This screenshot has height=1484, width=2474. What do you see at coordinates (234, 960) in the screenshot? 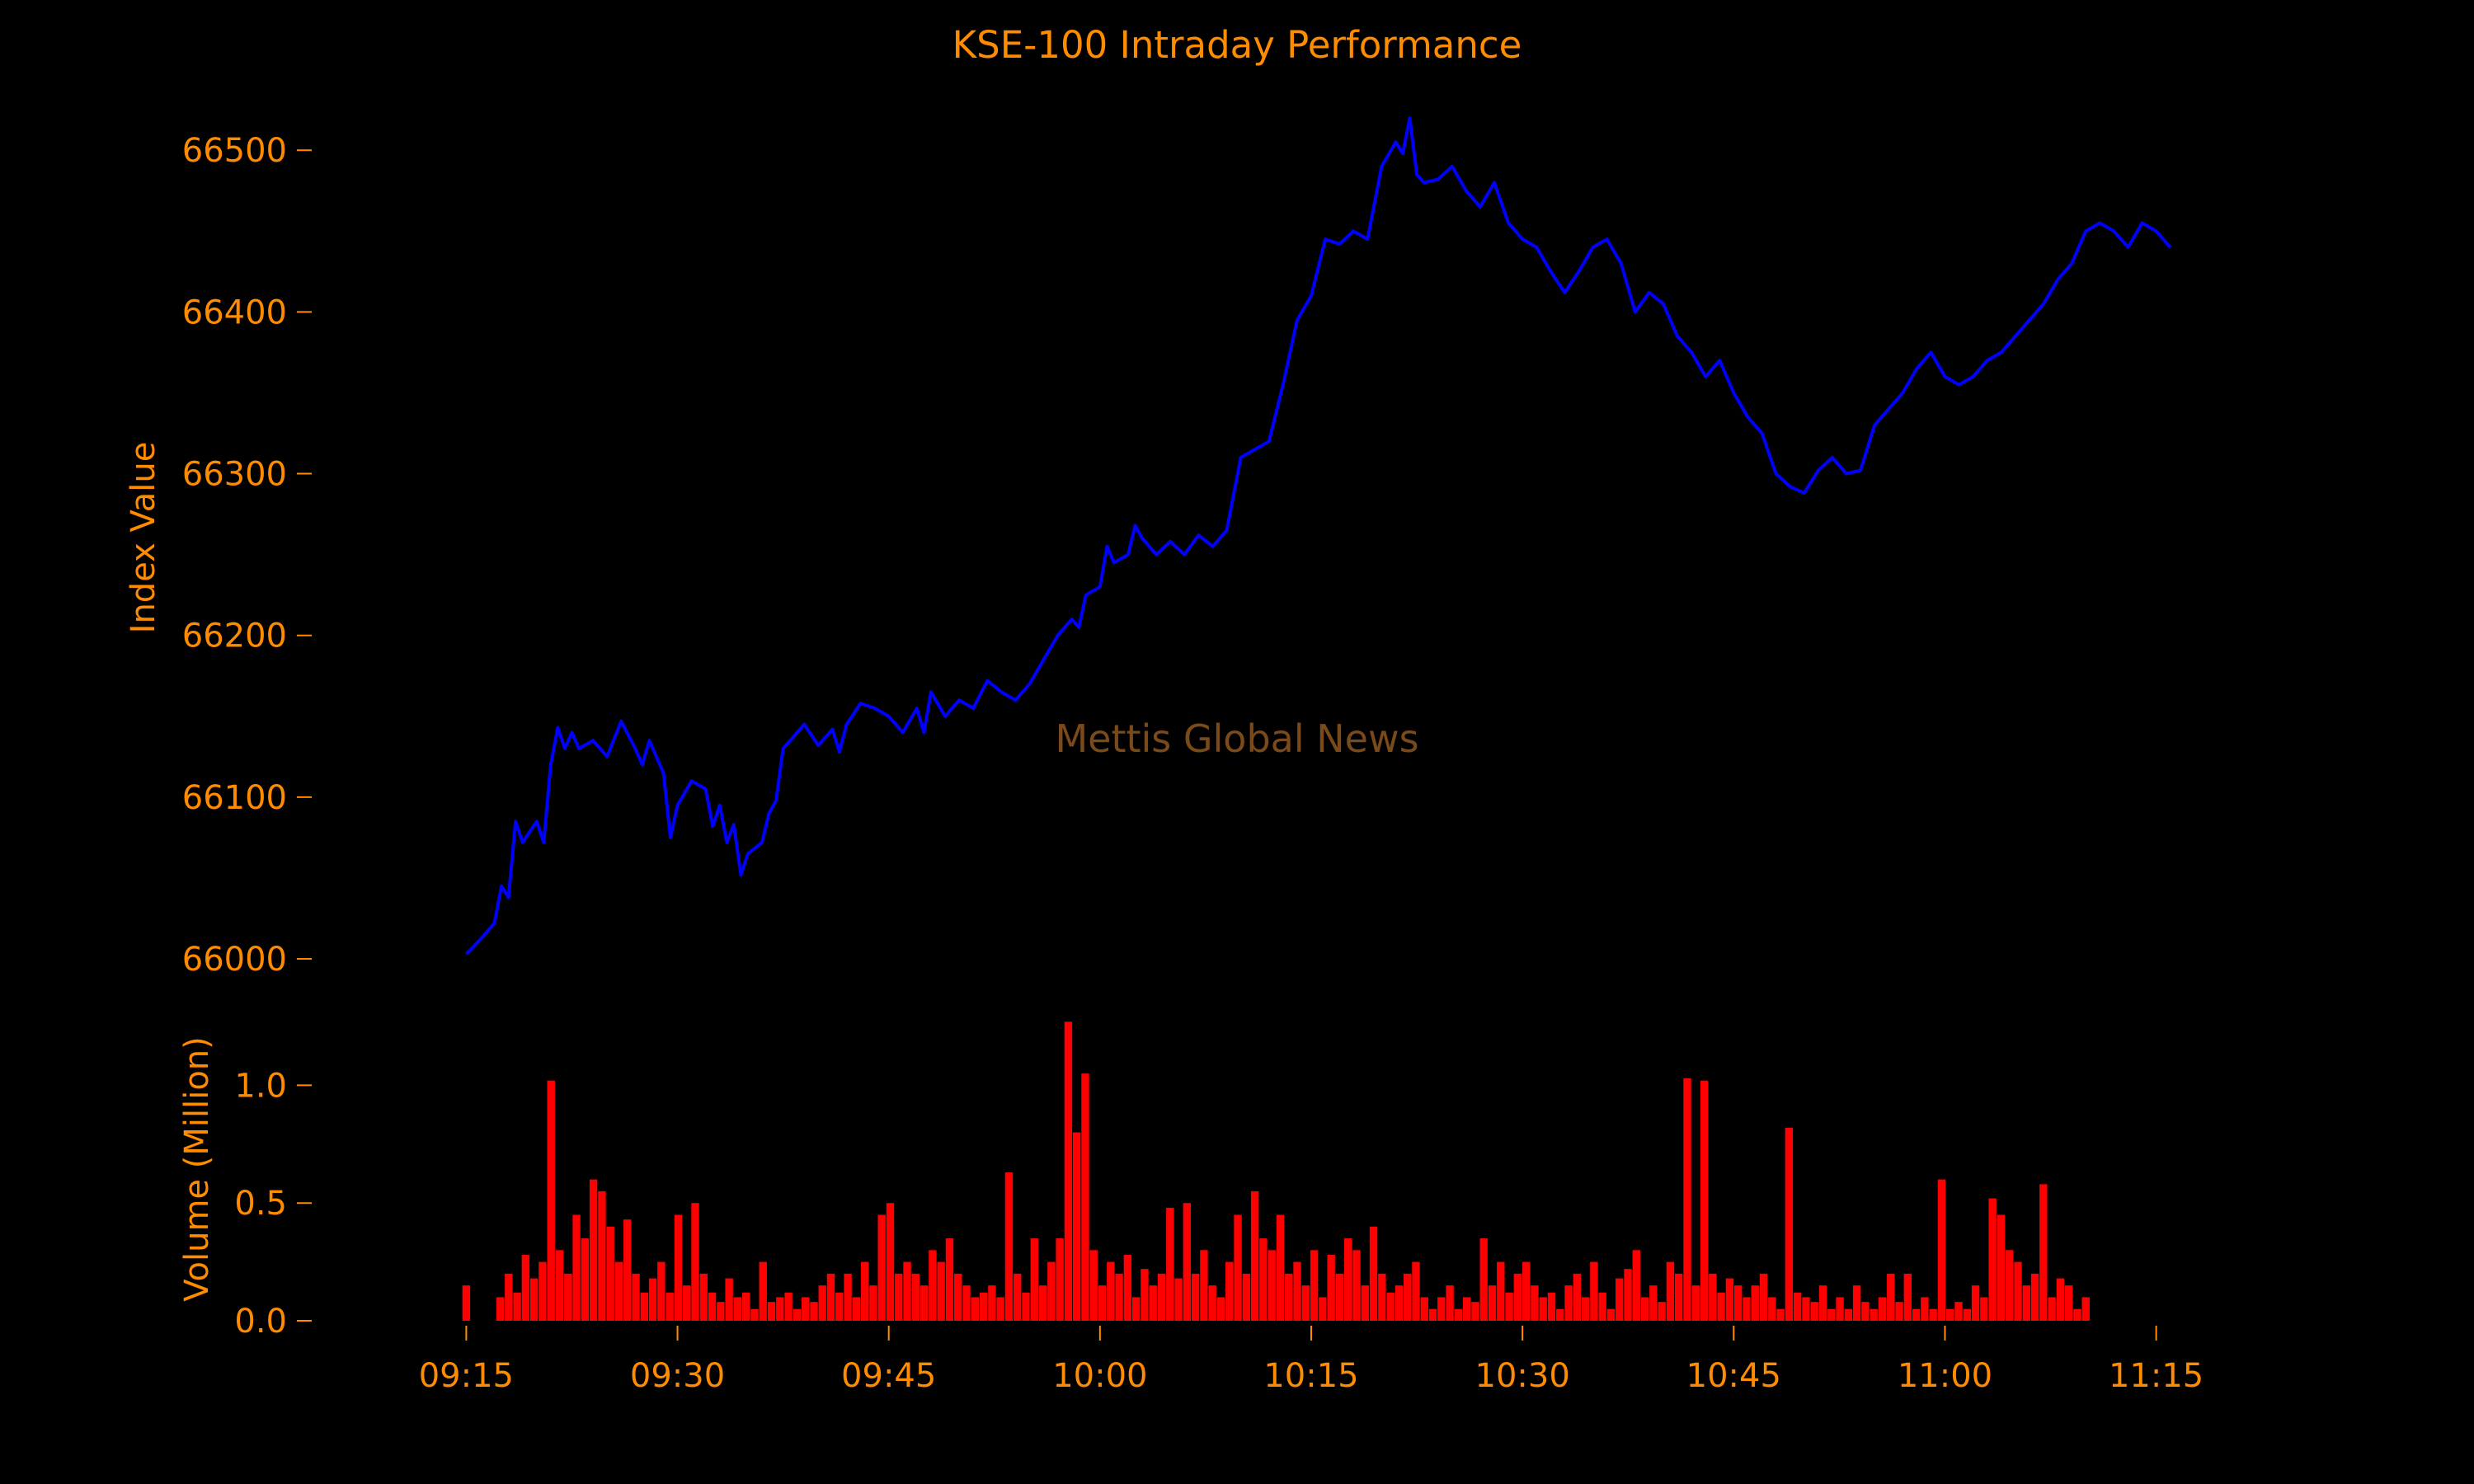
I see `price-tick-label: 66000` at bounding box center [234, 960].